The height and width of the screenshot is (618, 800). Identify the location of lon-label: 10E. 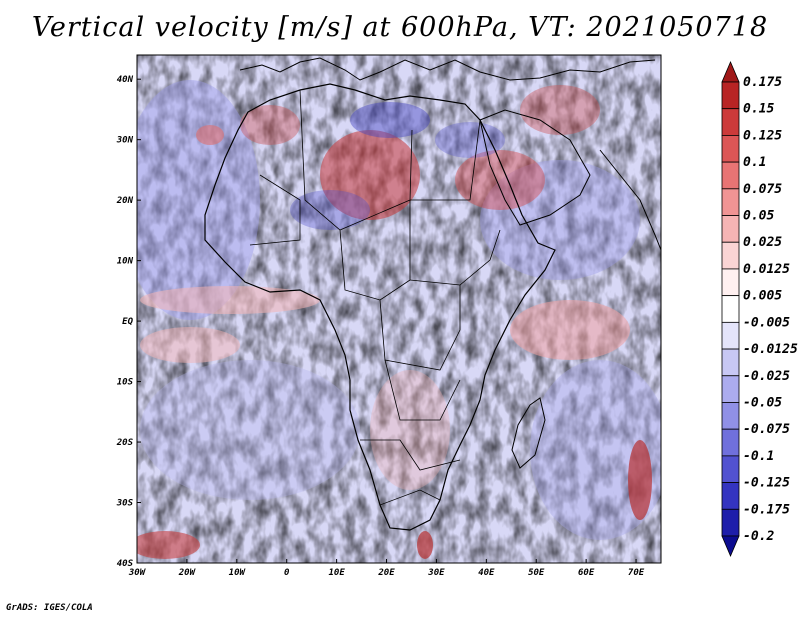
(336, 573).